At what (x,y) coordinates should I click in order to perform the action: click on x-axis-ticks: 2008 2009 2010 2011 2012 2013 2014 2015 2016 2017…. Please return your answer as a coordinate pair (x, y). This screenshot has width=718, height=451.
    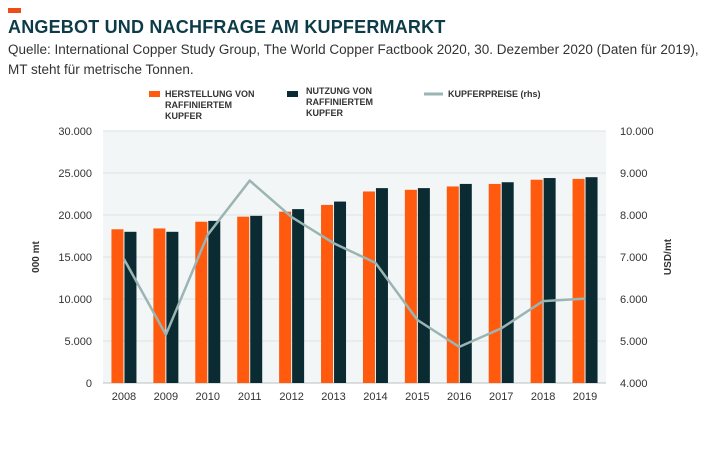
    Looking at the image, I should click on (355, 397).